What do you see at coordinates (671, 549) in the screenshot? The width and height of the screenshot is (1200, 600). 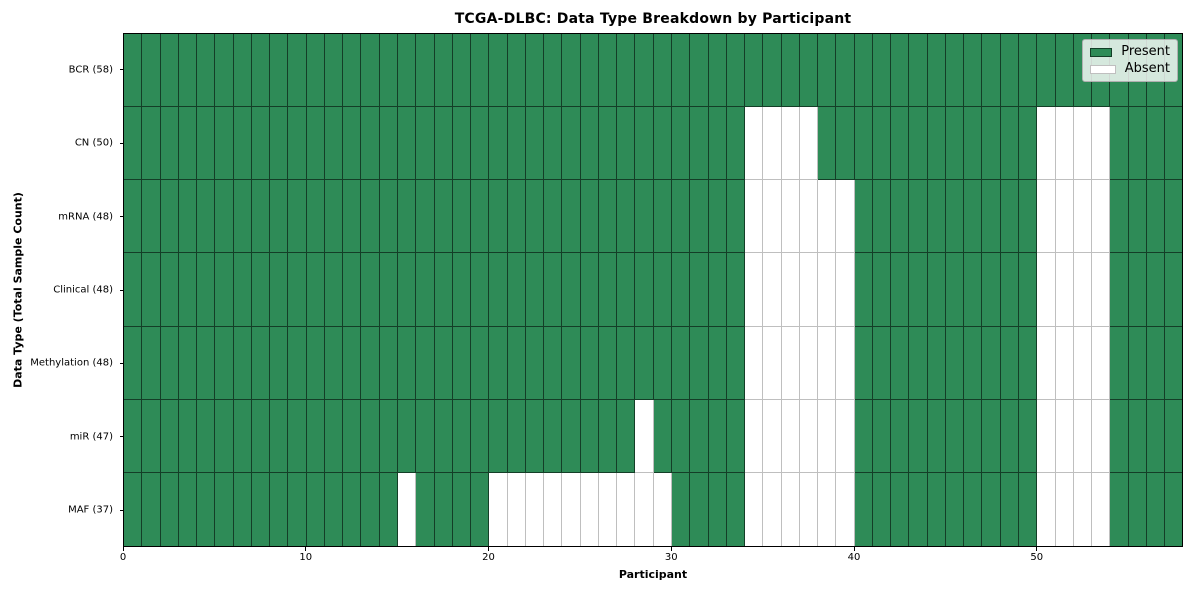 I see `x-tick-mark` at bounding box center [671, 549].